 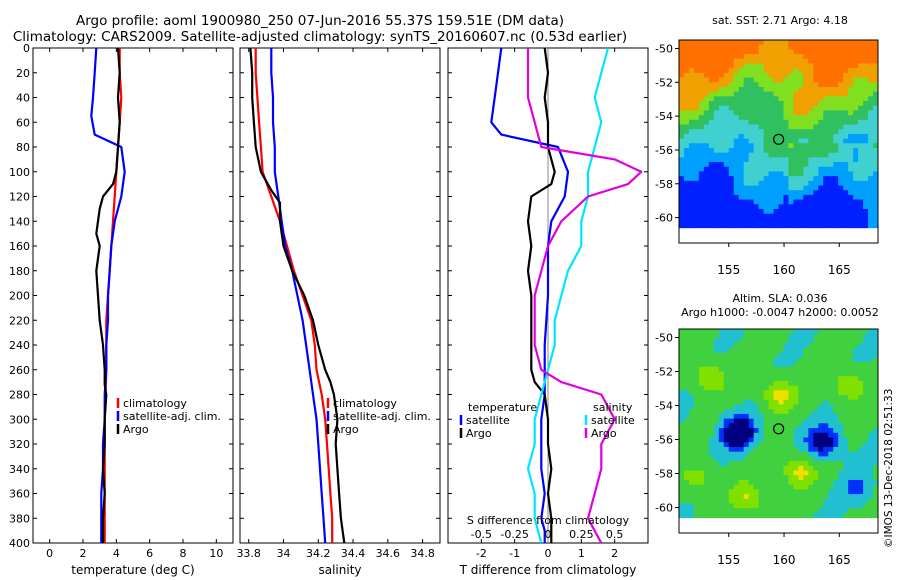 What do you see at coordinates (479, 433) in the screenshot?
I see `legend-label-diff: Argo` at bounding box center [479, 433].